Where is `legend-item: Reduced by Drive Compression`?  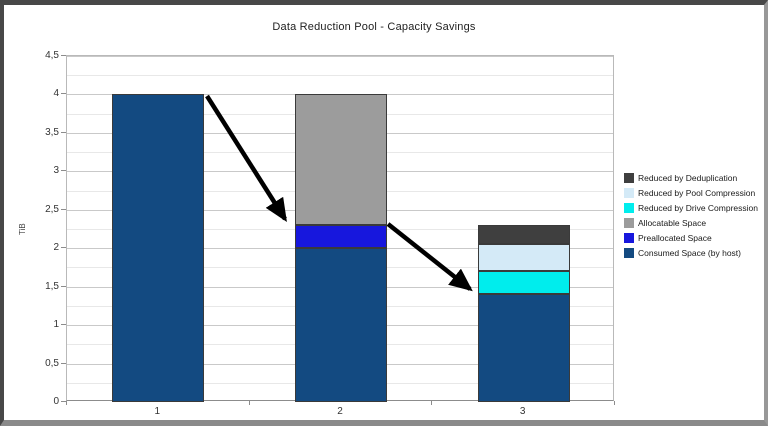
legend-item: Reduced by Drive Compression is located at coordinates (694, 207).